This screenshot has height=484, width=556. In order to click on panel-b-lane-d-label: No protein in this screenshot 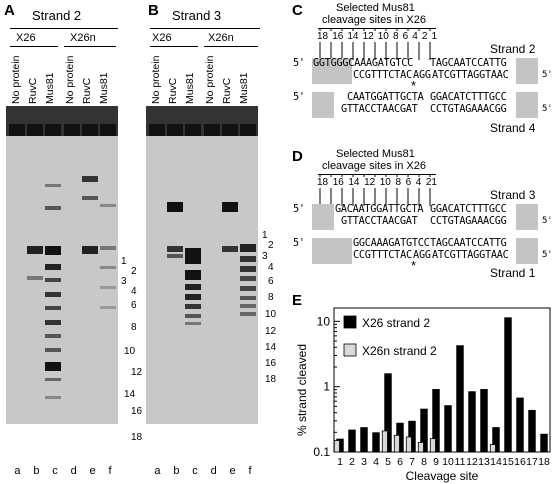, I will do `click(210, 79)`.